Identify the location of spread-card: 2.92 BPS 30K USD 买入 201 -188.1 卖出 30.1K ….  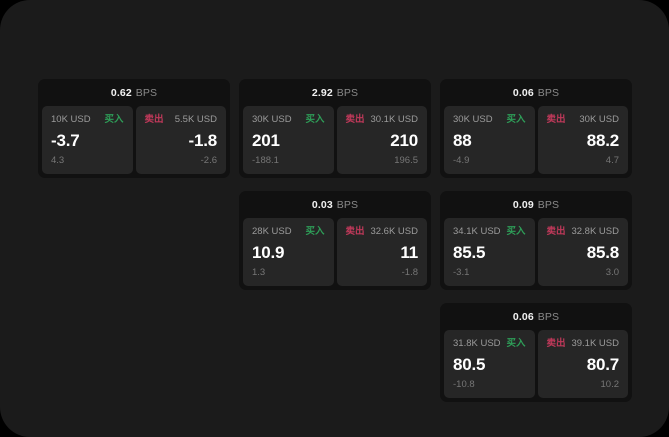
(335, 128).